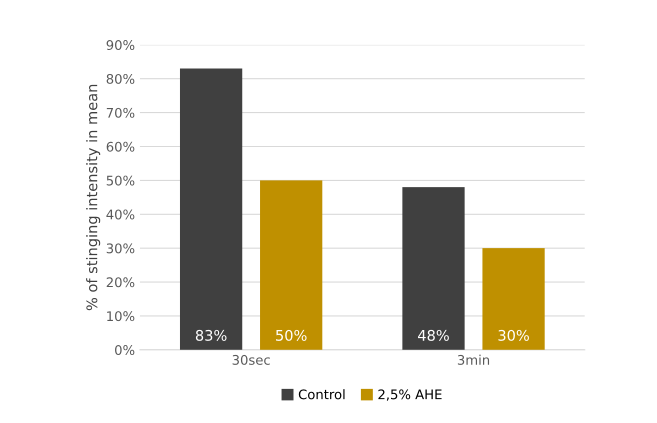  I want to click on y-tick-label: 20%, so click(120, 282).